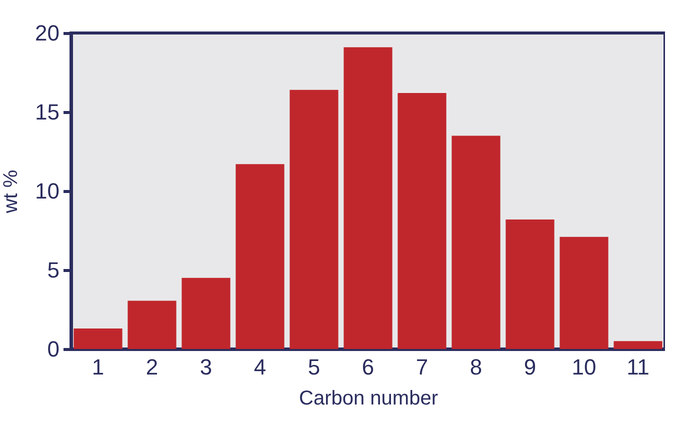 This screenshot has height=429, width=694. I want to click on y-tick-label: 5, so click(53, 270).